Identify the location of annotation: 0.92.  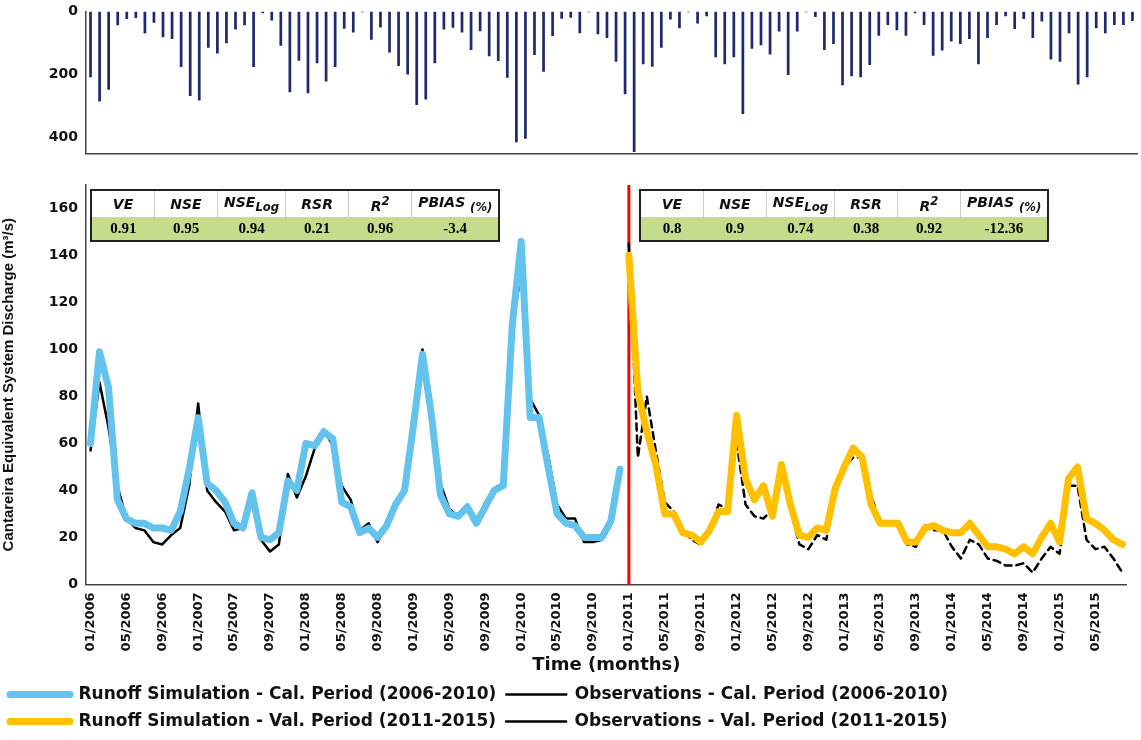
(929, 228).